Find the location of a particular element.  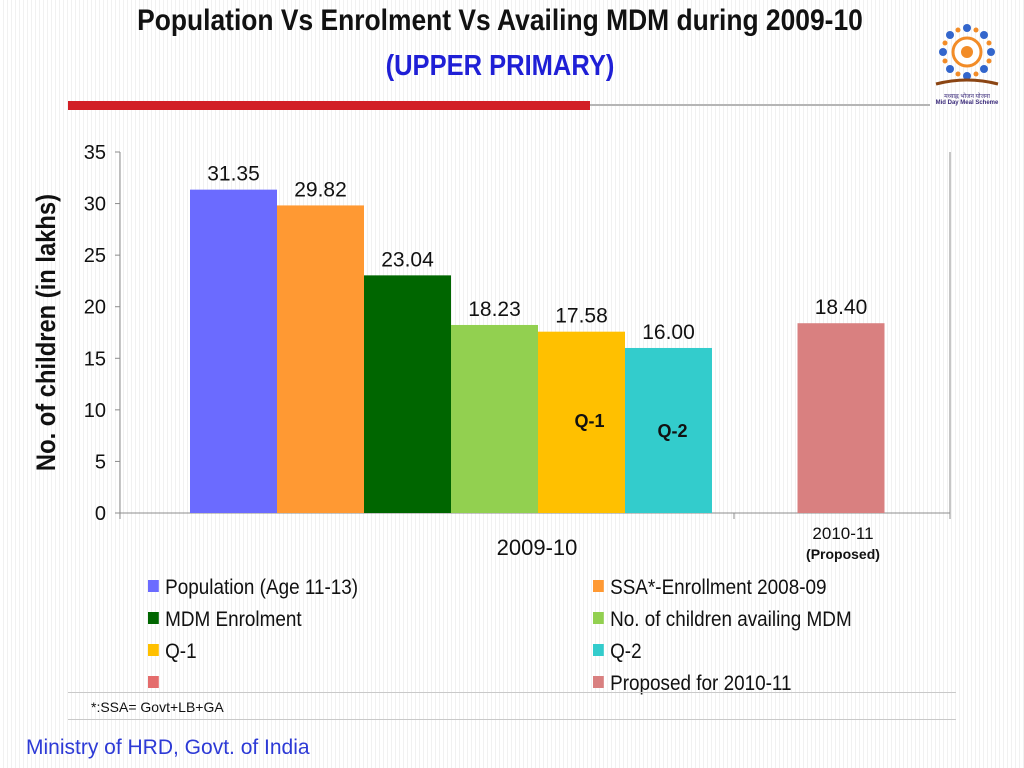

title-underline-grey is located at coordinates (760, 105).